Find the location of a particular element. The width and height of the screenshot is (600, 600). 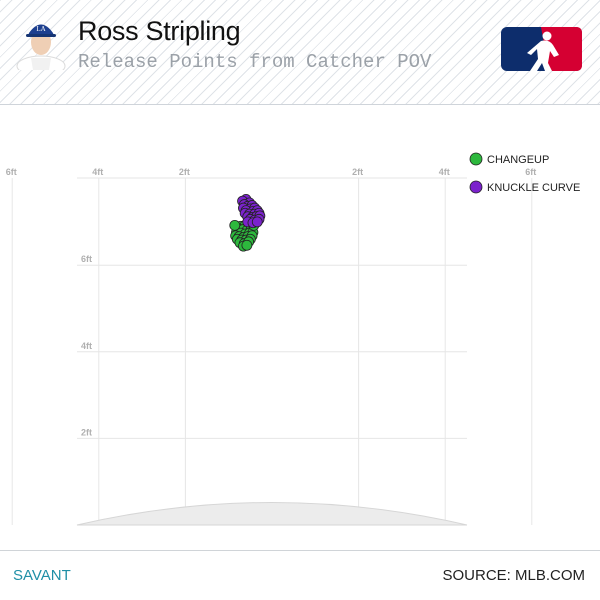

legend-marker-changeup is located at coordinates (476, 159).